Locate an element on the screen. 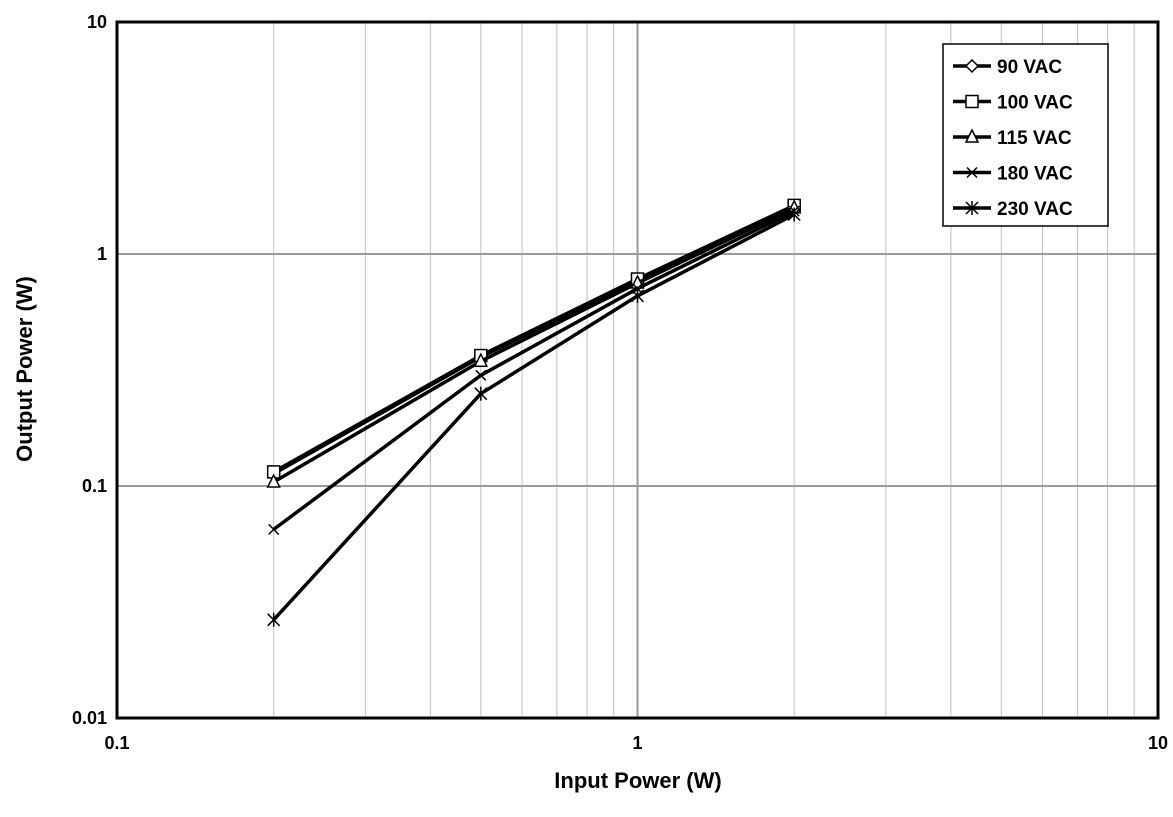  legend: 90 VAC 100 VAC 115 VAC 180 VAC 230 VAC is located at coordinates (1025, 135).